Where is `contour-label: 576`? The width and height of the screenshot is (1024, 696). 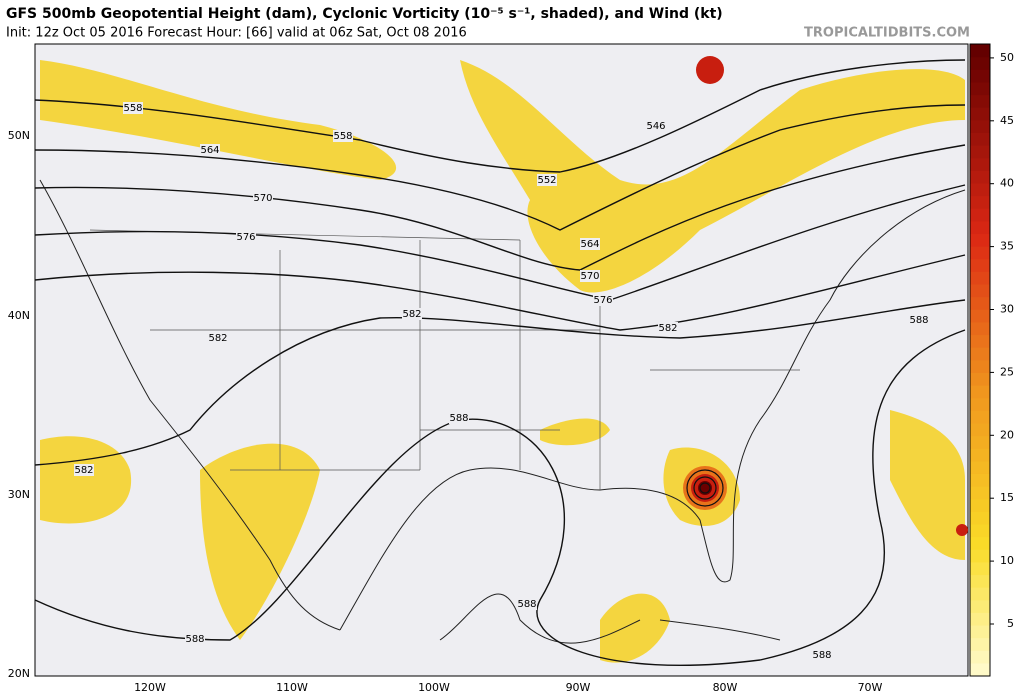 contour-label: 576 is located at coordinates (245, 237).